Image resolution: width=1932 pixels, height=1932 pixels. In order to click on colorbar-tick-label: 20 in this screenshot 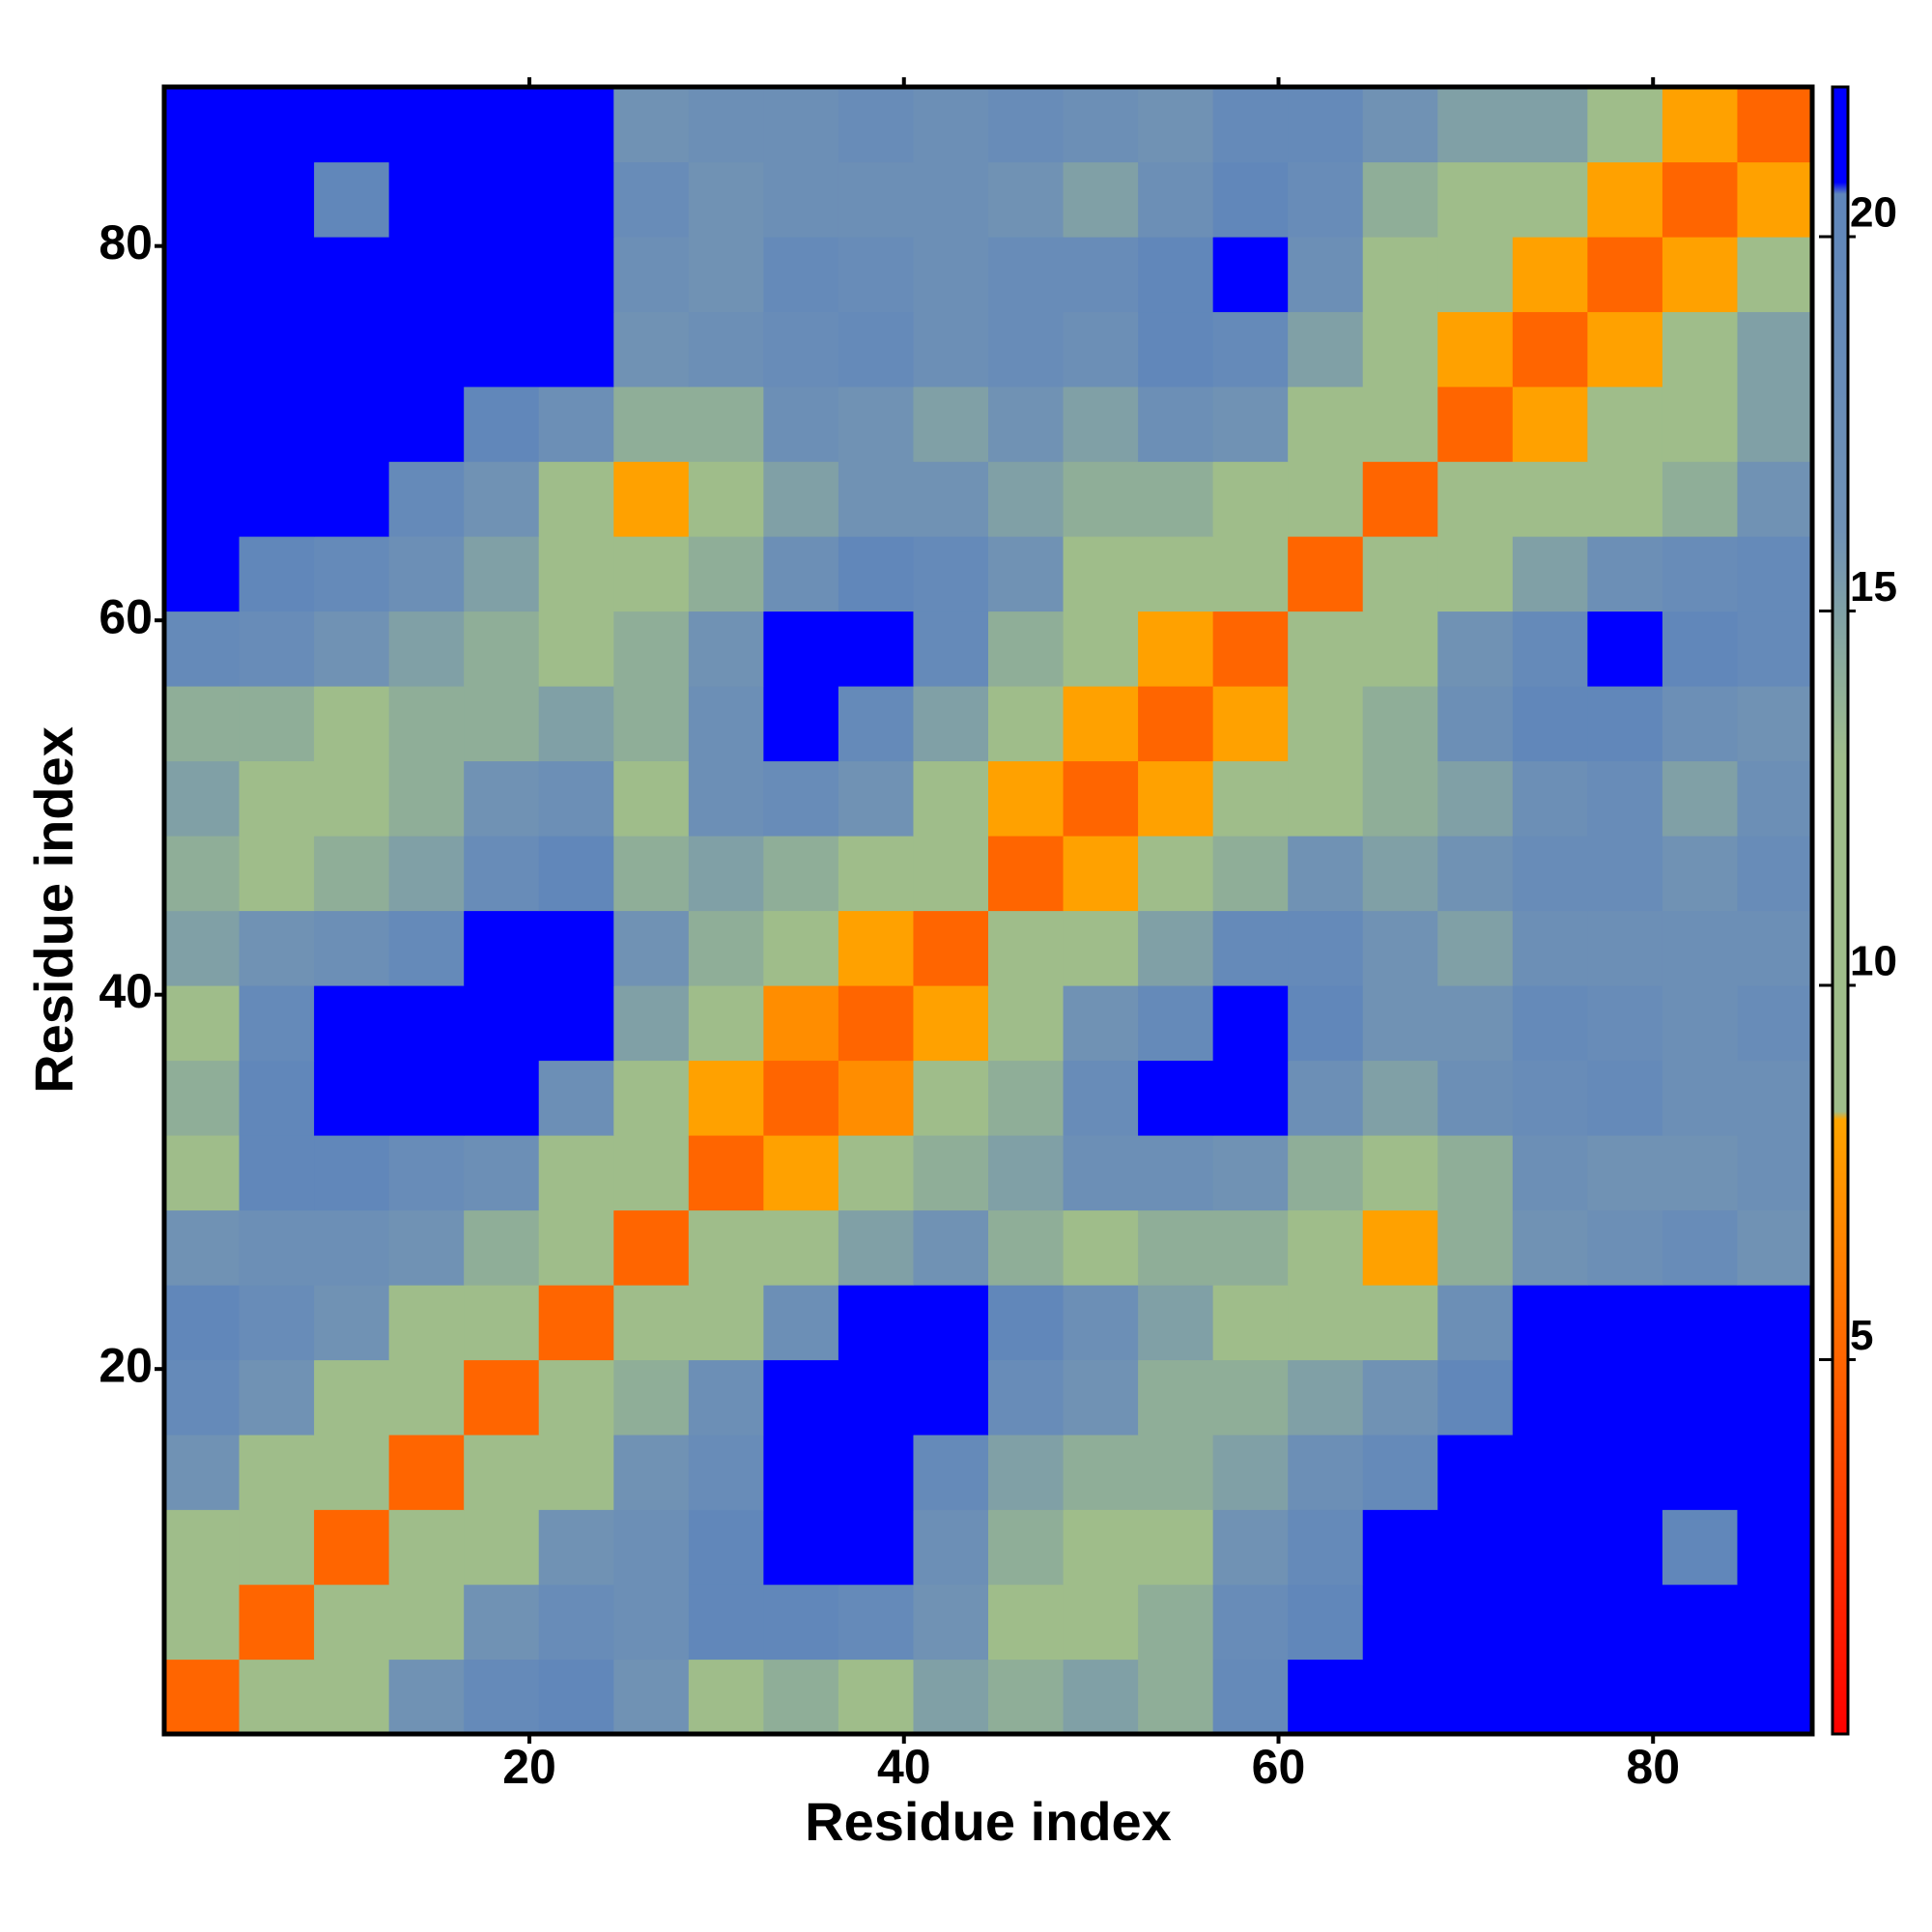, I will do `click(1873, 213)`.